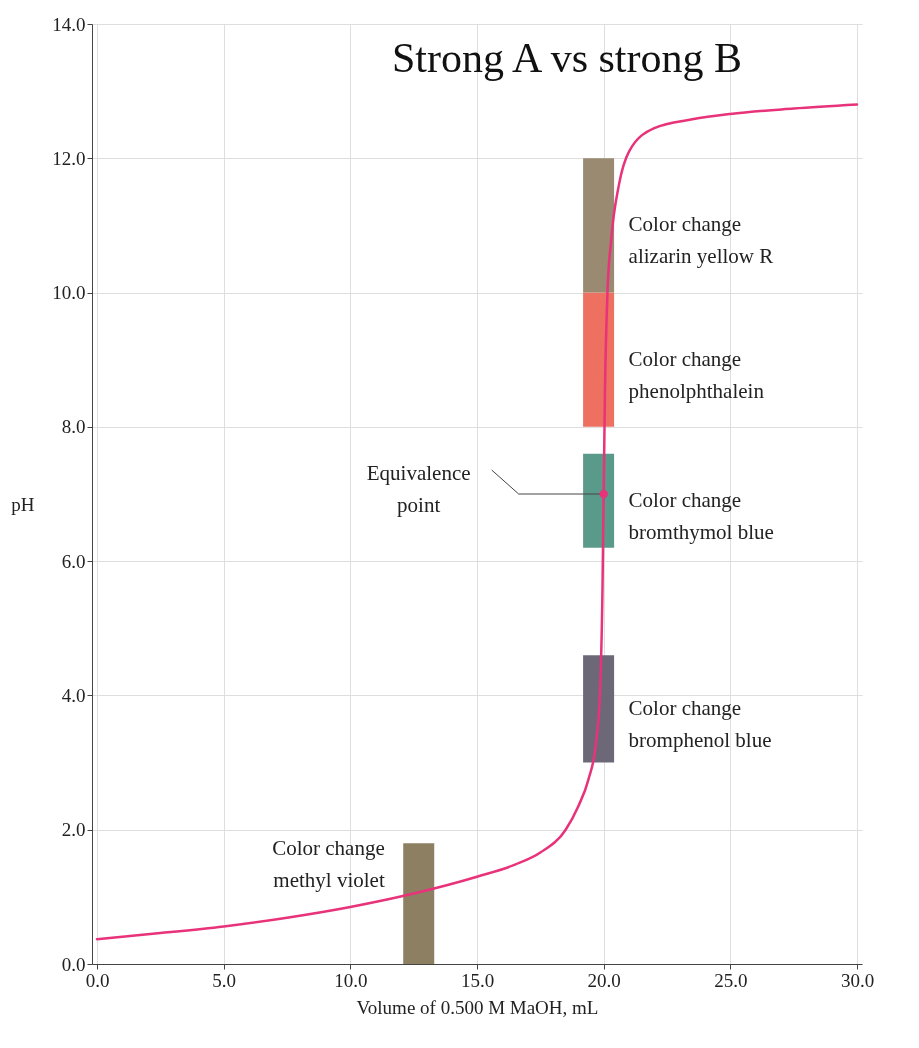 This screenshot has height=1048, width=919. I want to click on y-tick-label: 8.0, so click(73, 427).